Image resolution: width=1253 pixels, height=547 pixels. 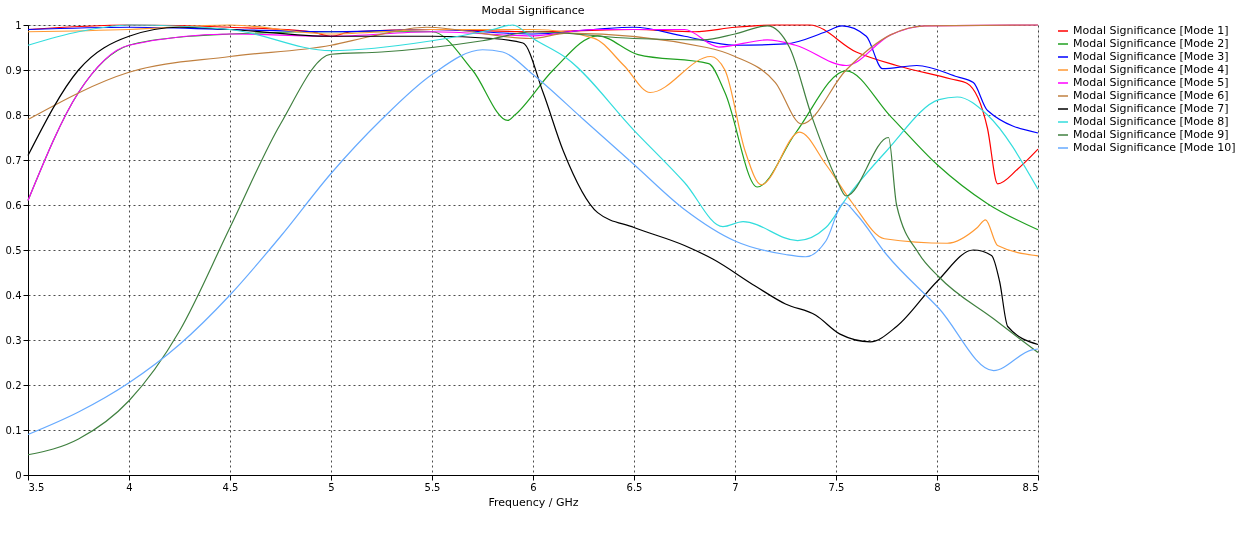 I want to click on x-tick-label: 8, so click(x=937, y=487).